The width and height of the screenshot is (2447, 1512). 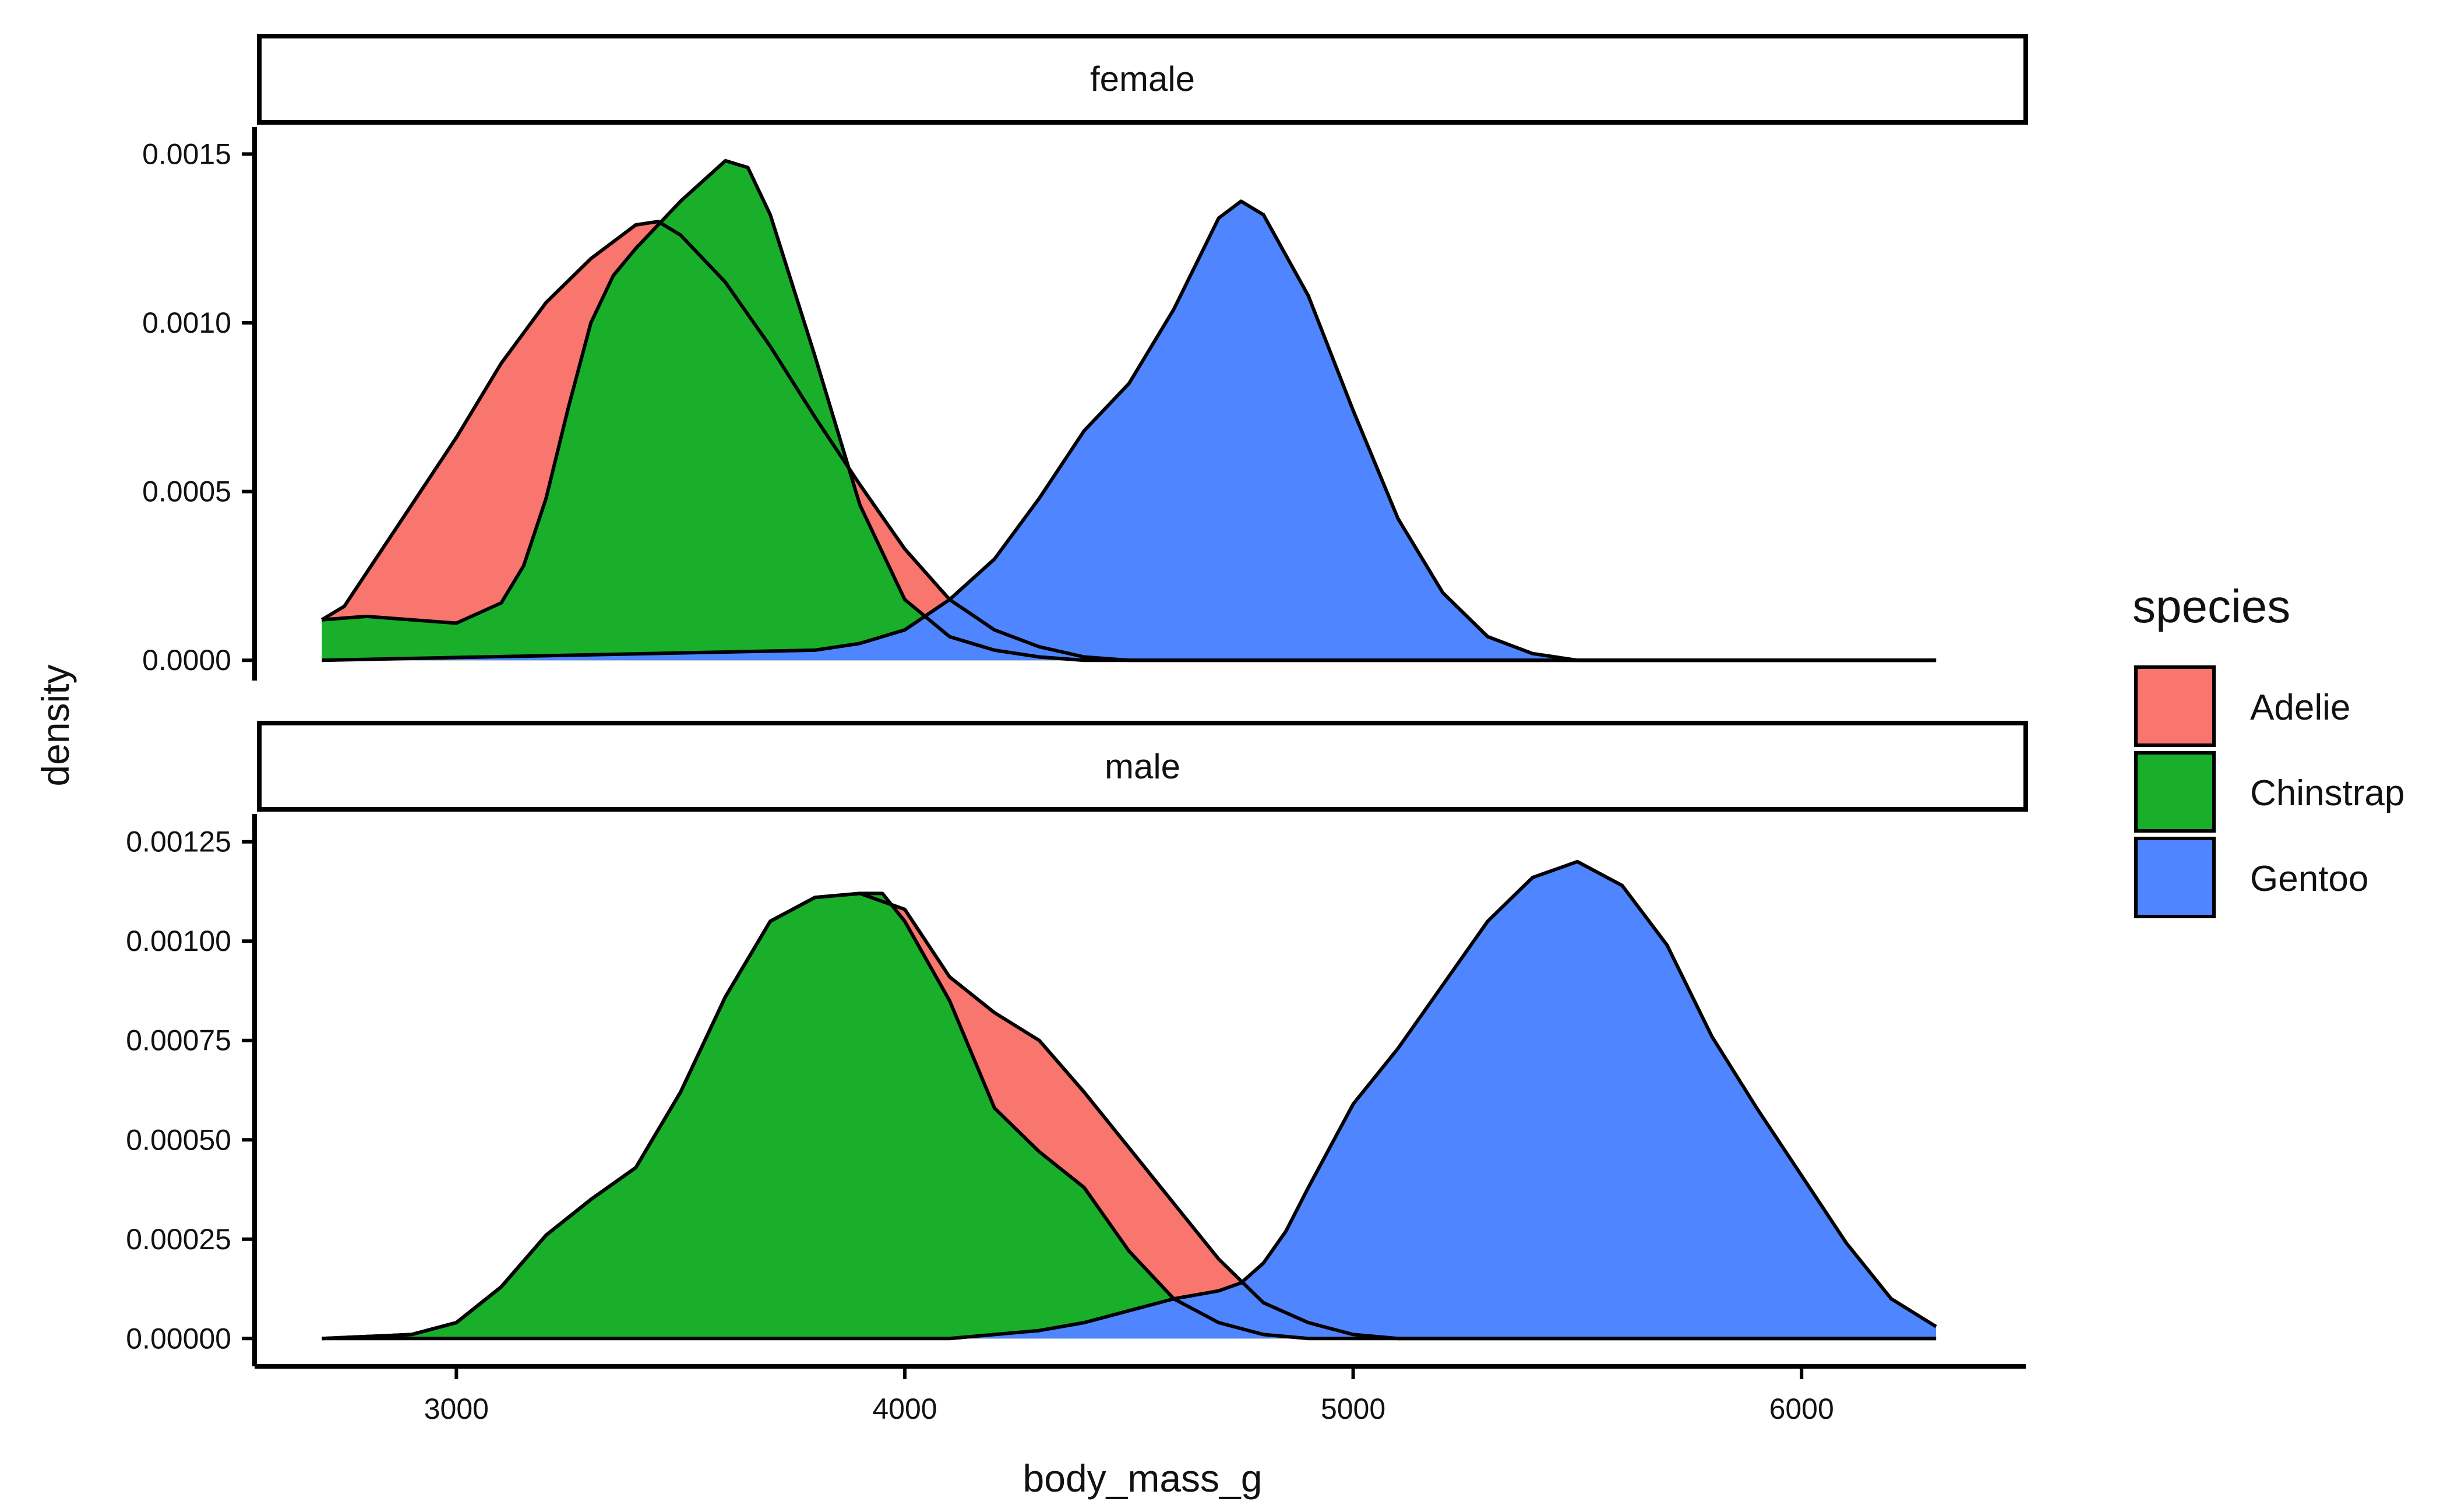 What do you see at coordinates (2300, 708) in the screenshot?
I see `legend-label-adelie: Adelie` at bounding box center [2300, 708].